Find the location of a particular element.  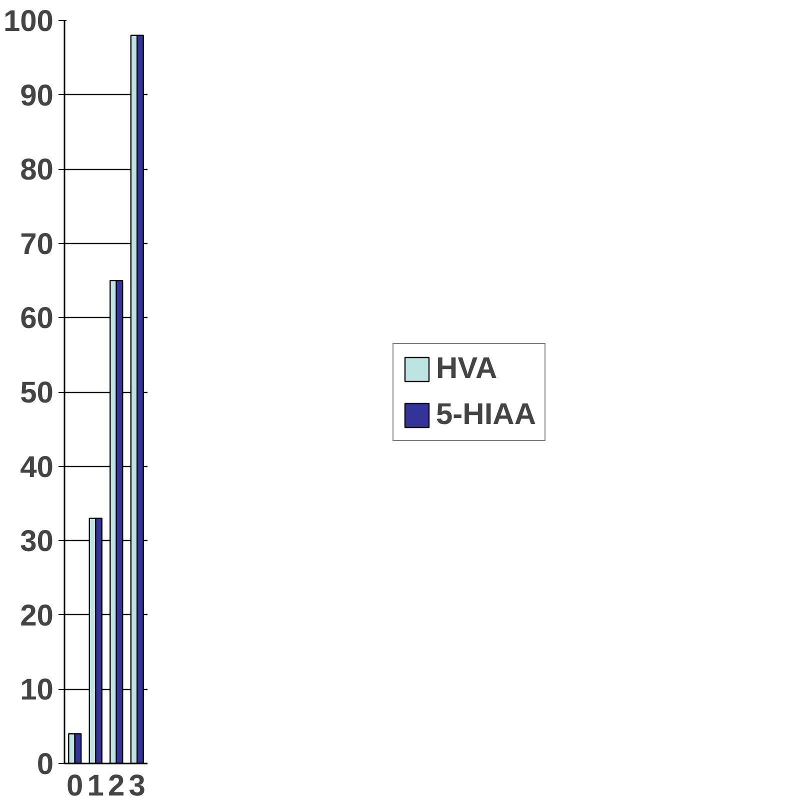

x-tick-label: 3 is located at coordinates (137, 785).